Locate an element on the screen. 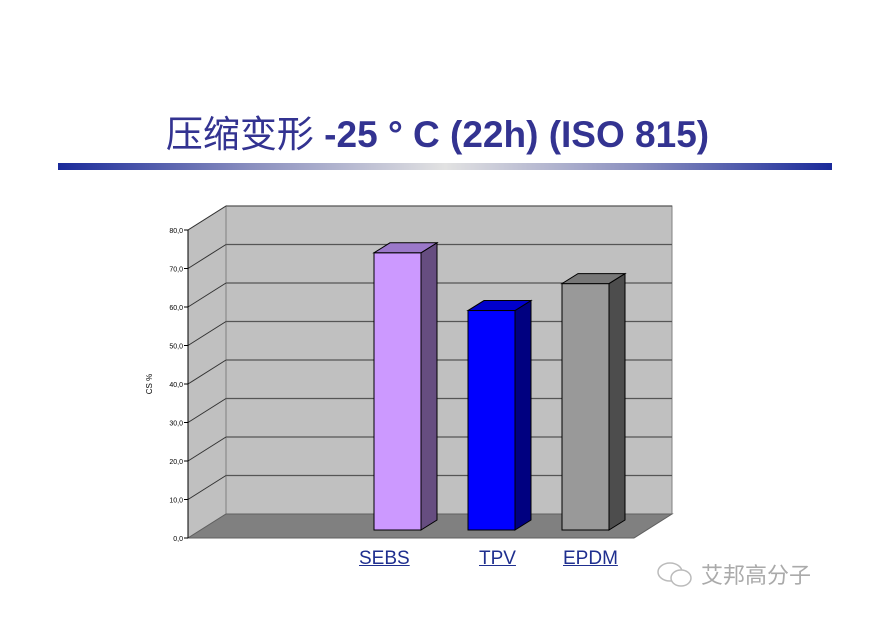 This screenshot has height=618, width=875. category-label-sebs: SEBS is located at coordinates (384, 558).